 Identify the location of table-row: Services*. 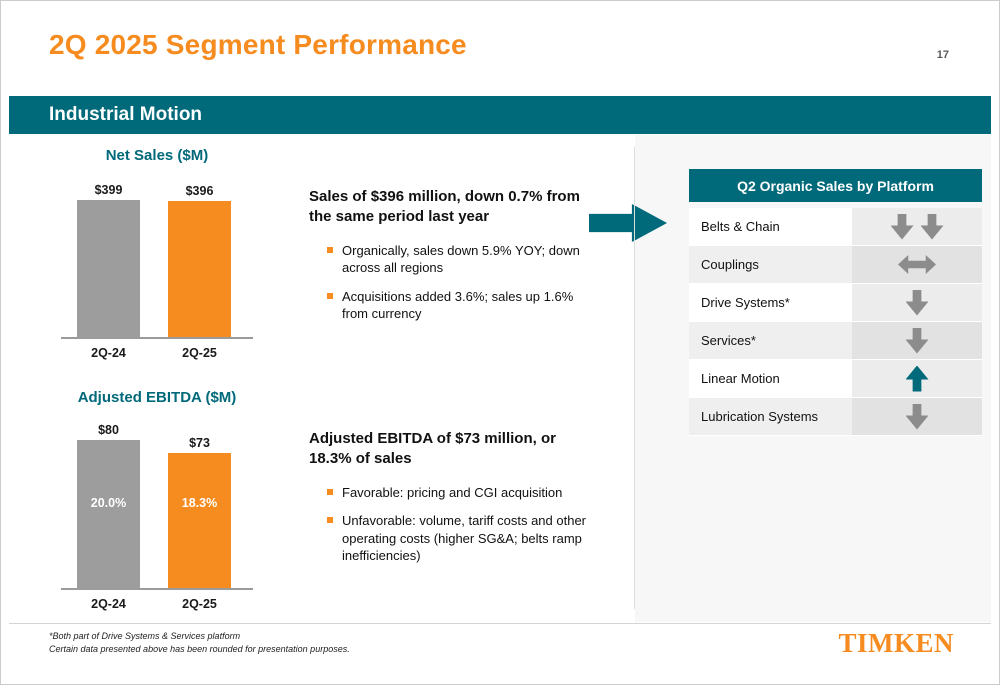
(835, 341).